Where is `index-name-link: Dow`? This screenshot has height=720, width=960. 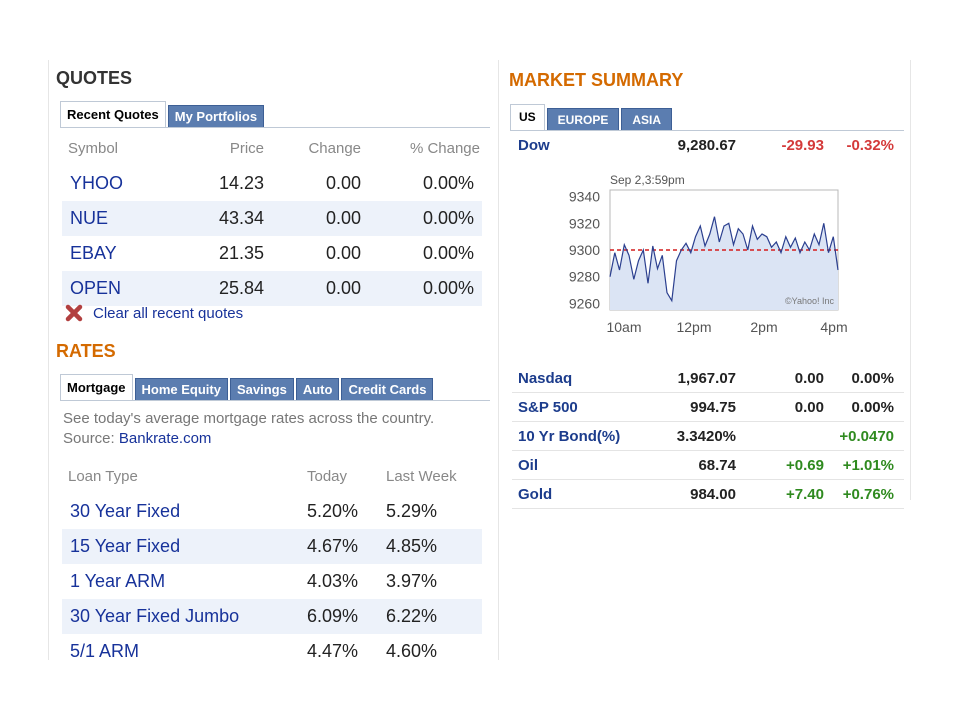
index-name-link: Dow is located at coordinates (534, 145).